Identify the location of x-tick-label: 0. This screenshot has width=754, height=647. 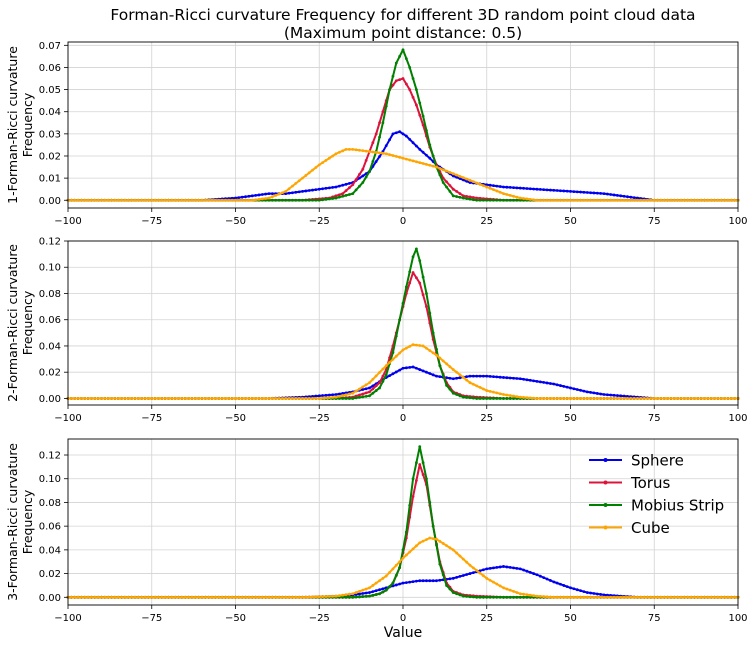
(403, 618).